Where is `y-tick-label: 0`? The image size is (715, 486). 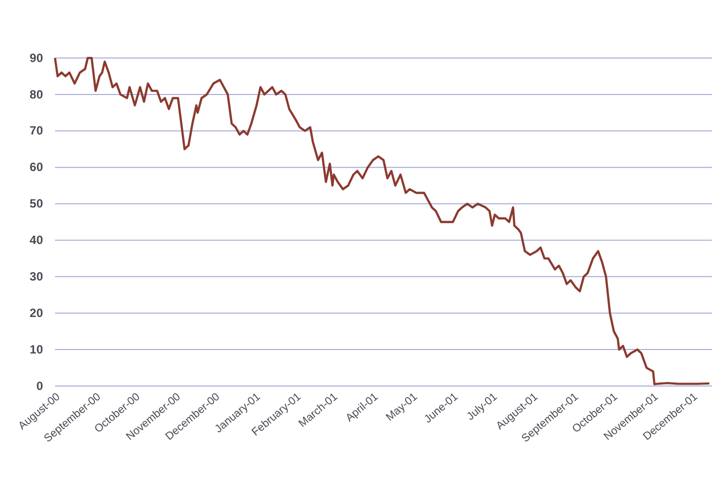
y-tick-label: 0 is located at coordinates (40, 385).